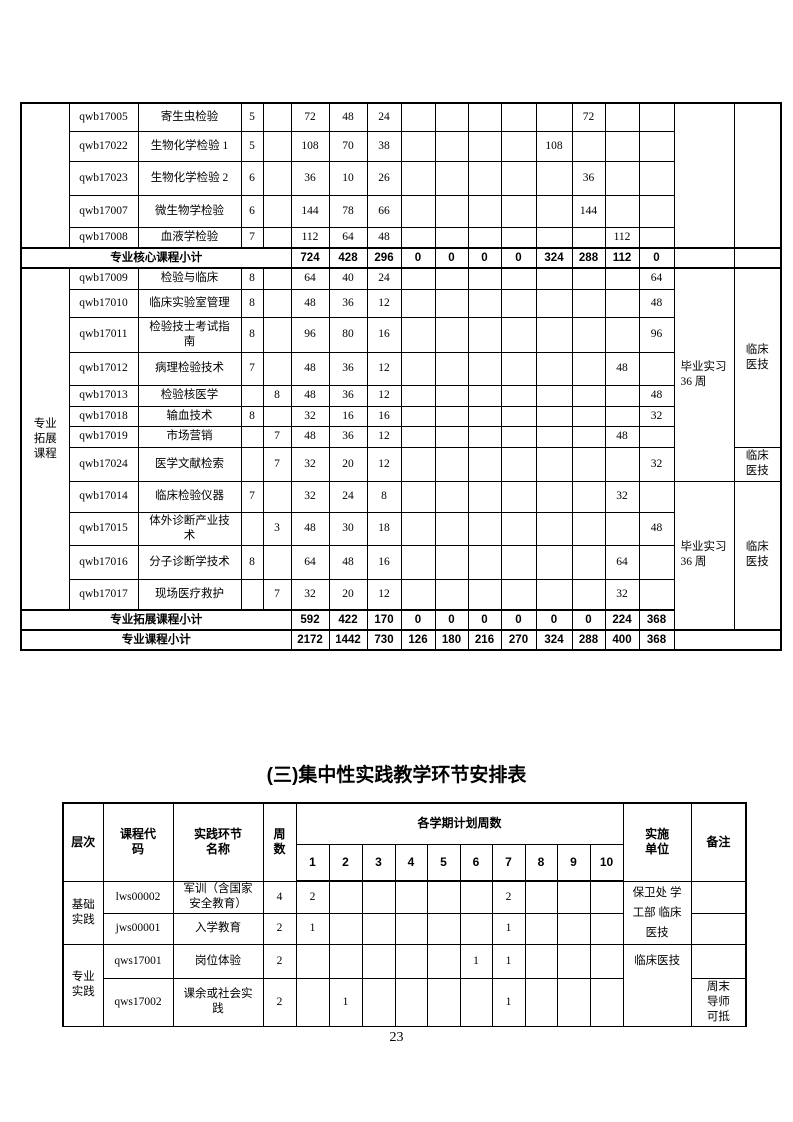 The image size is (793, 1122). What do you see at coordinates (757, 357) in the screenshot?
I see `dept: 临床医技` at bounding box center [757, 357].